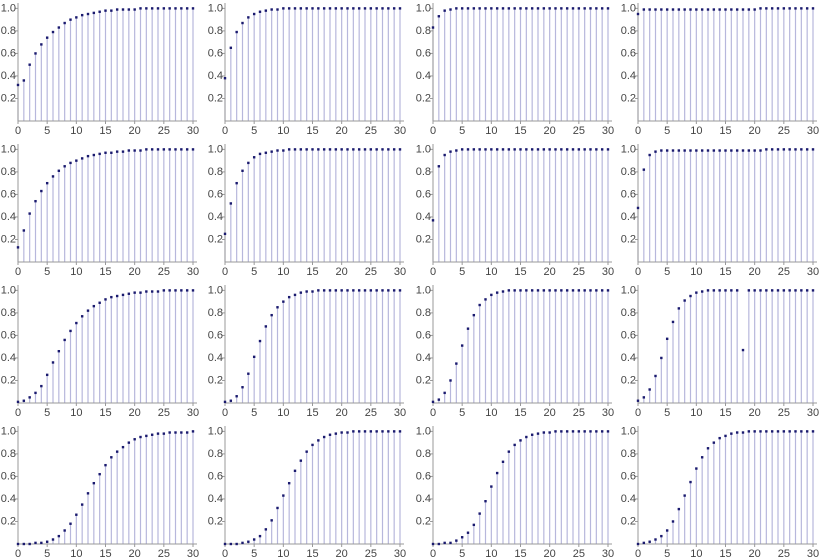  I want to click on x-tick-label: 20, so click(550, 554).